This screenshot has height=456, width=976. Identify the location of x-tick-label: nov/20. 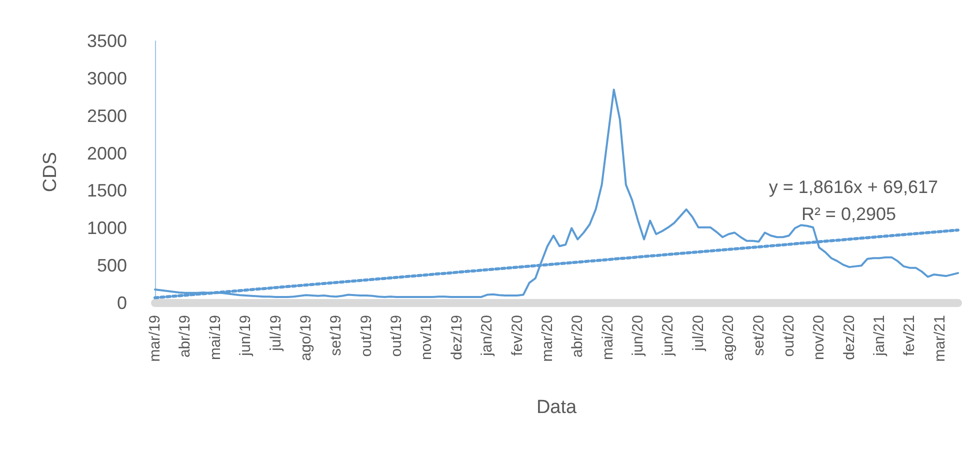
(819, 337).